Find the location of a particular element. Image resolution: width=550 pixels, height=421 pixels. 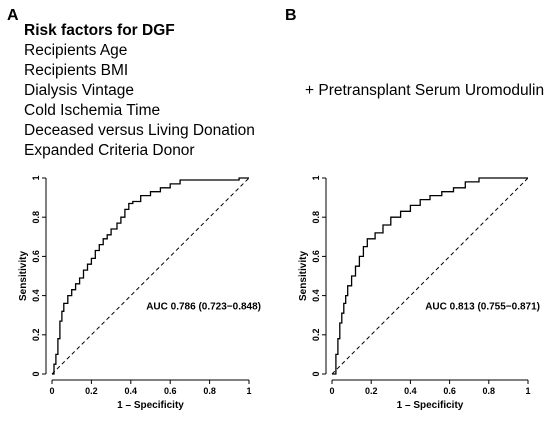

x-tick-label-a-3: 0.6 is located at coordinates (170, 391).